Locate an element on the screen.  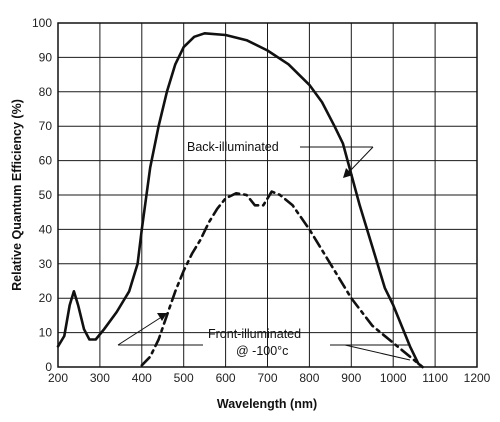
x-tick-label: 300 is located at coordinates (100, 378).